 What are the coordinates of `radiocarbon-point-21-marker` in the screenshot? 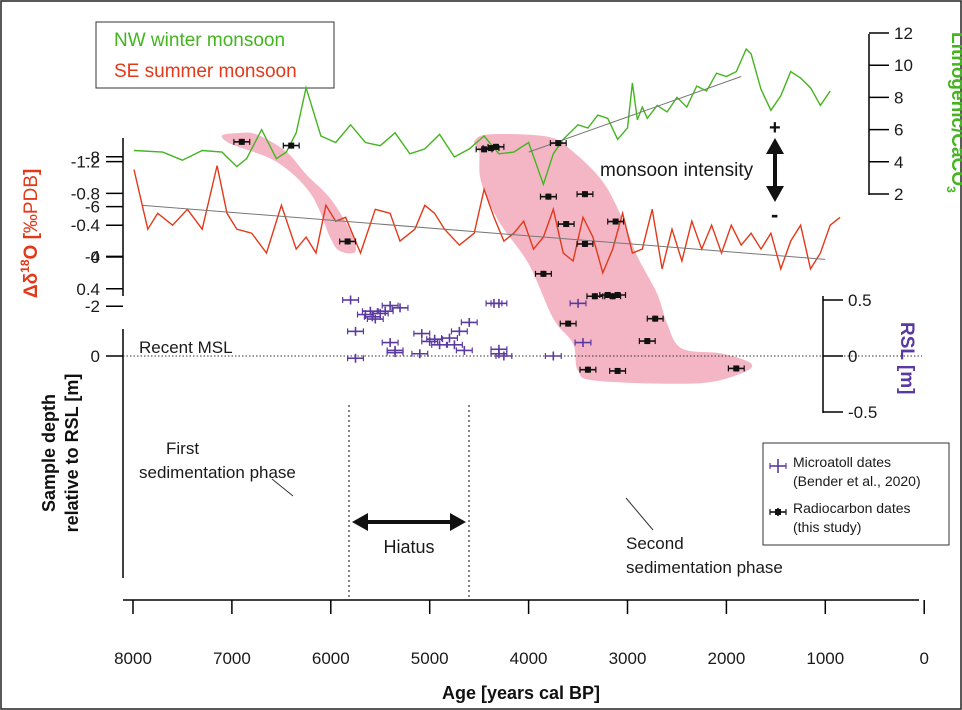 It's located at (655, 318).